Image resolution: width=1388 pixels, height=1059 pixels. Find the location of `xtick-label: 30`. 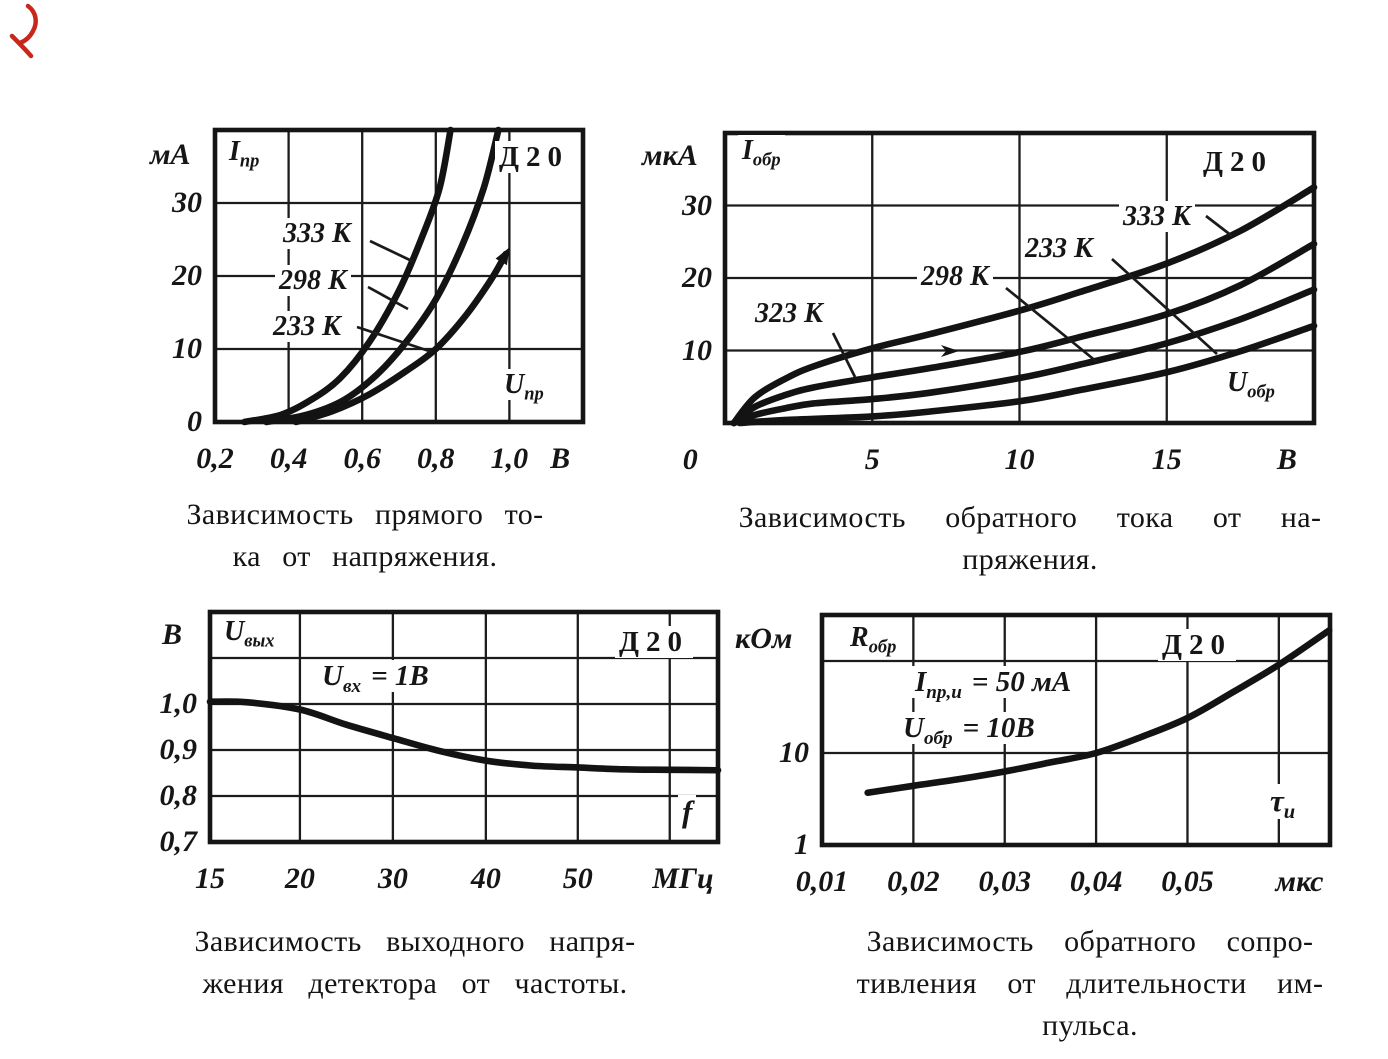

xtick-label: 30 is located at coordinates (392, 878).